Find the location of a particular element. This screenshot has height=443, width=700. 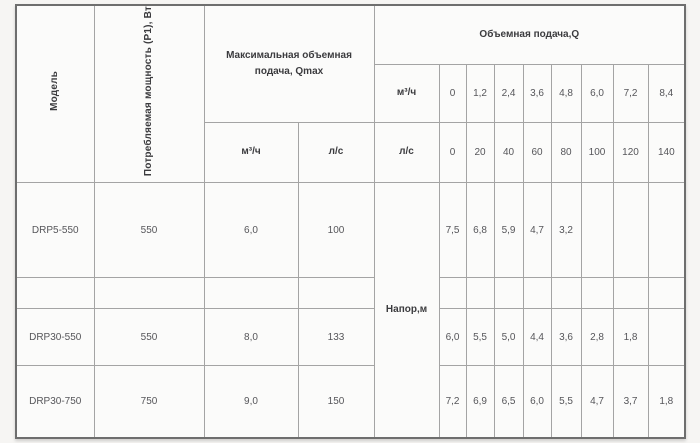

flow-ls-value: 120 is located at coordinates (630, 152).